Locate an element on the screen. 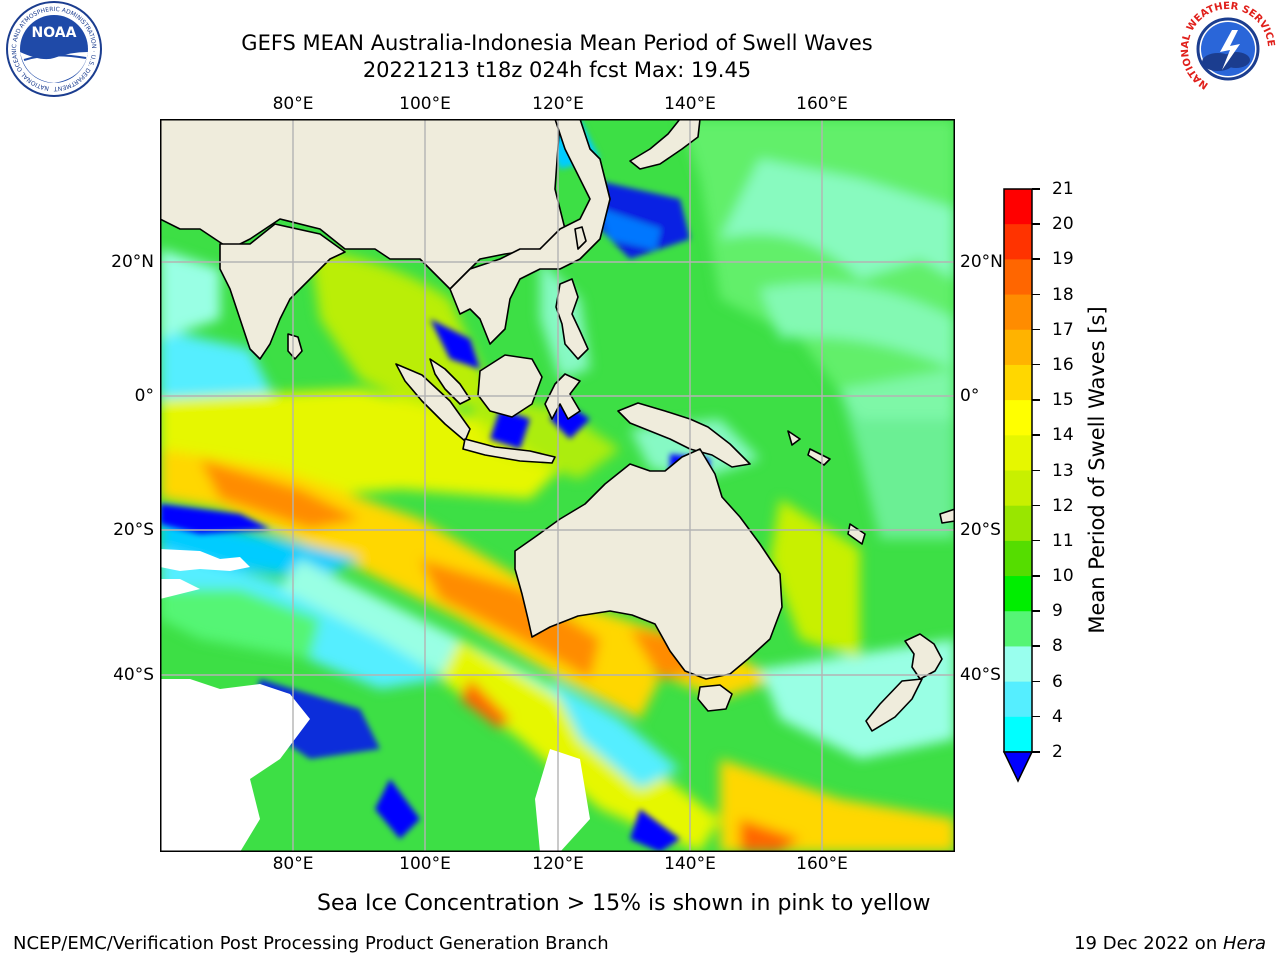  borneo is located at coordinates (510, 386).